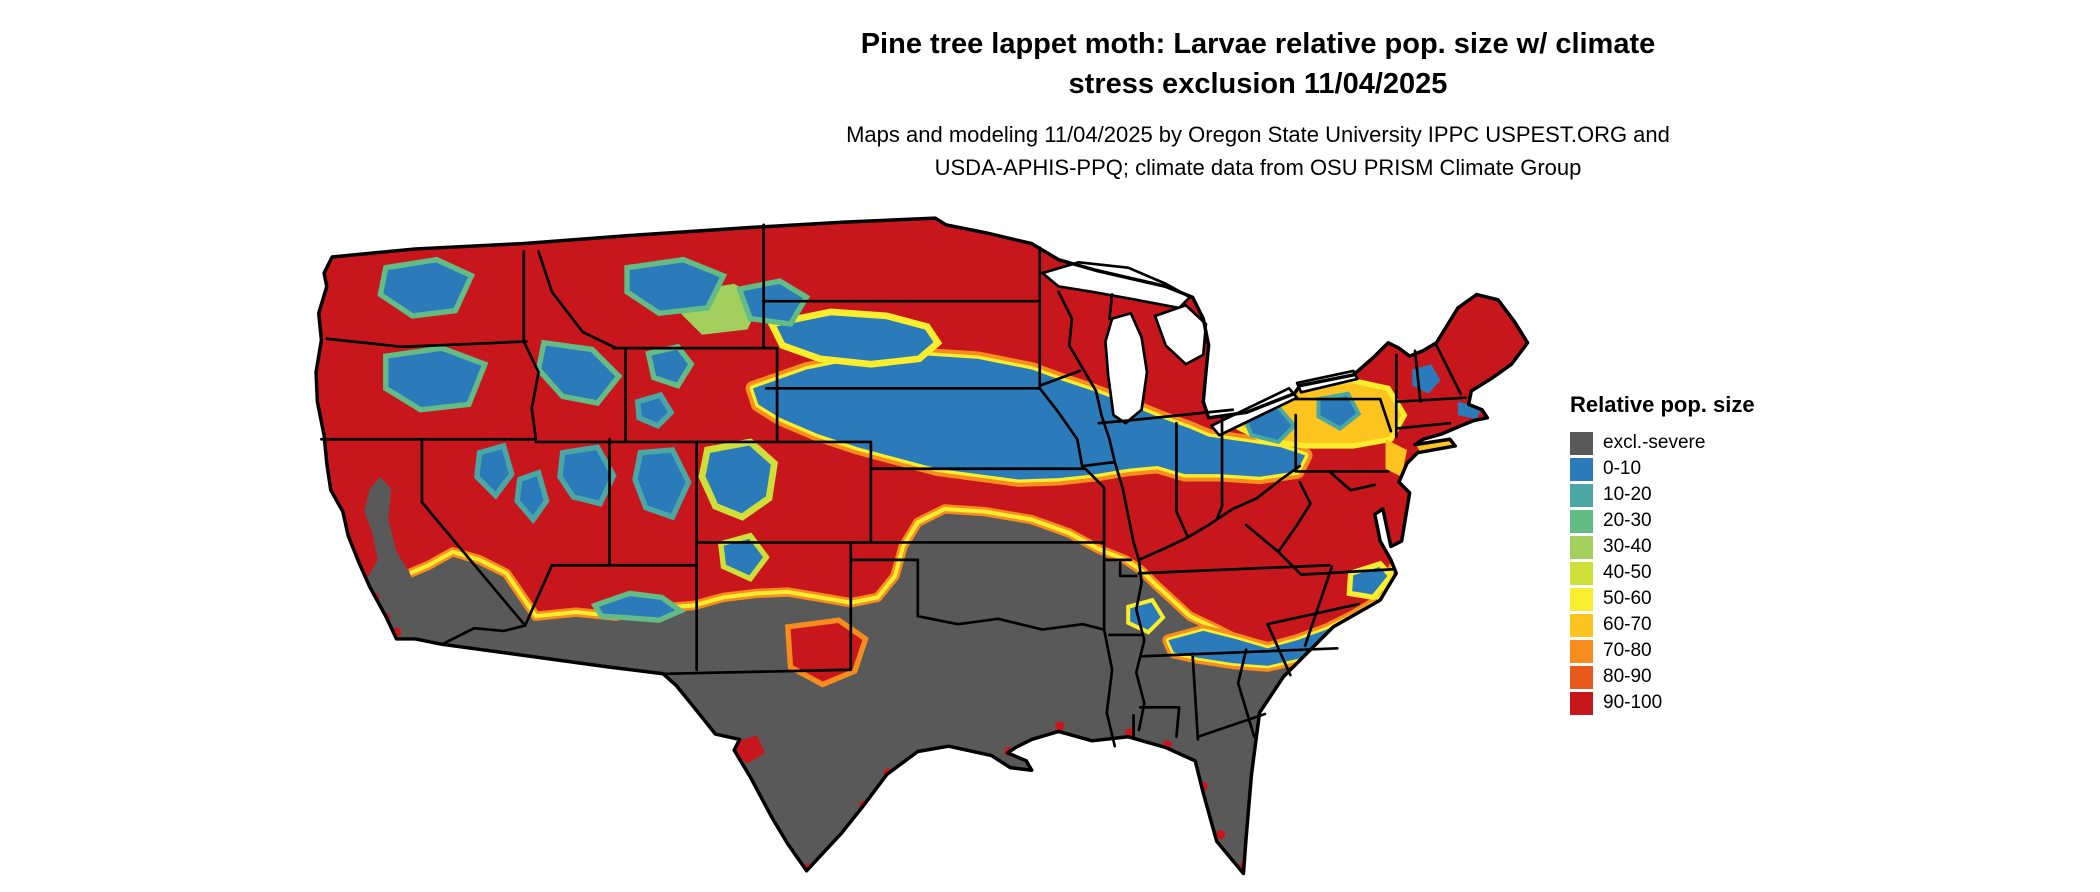 Image resolution: width=2100 pixels, height=892 pixels. What do you see at coordinates (1662, 404) in the screenshot?
I see `legend-title: Relative pop. size` at bounding box center [1662, 404].